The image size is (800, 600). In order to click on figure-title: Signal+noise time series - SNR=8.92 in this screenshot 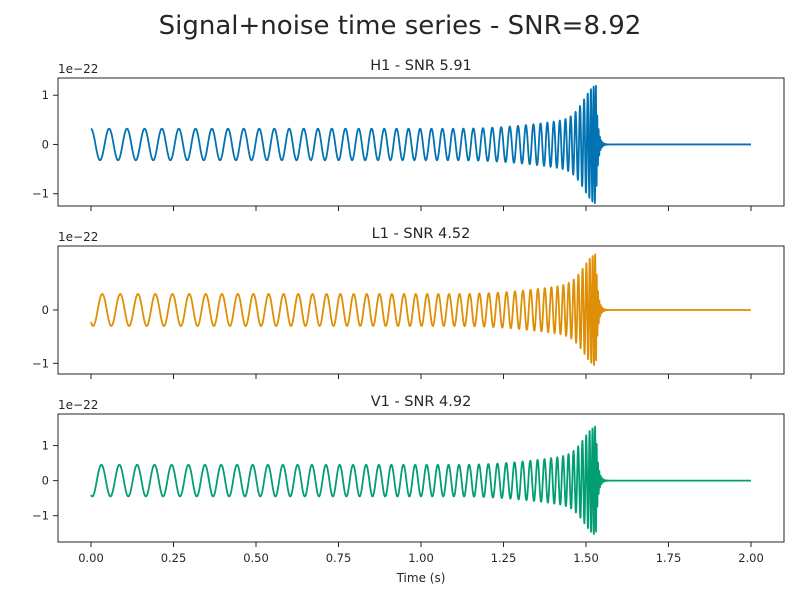, I will do `click(400, 26)`.